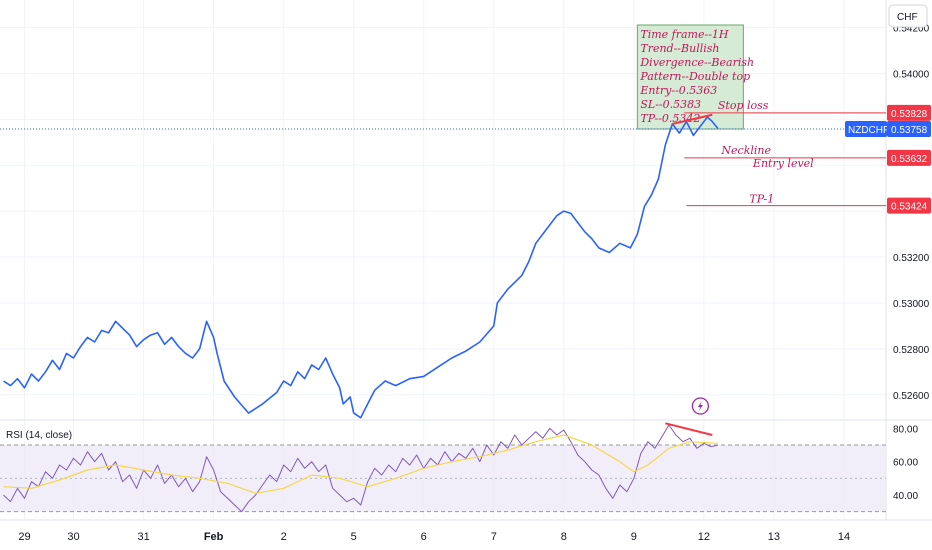 Image resolution: width=932 pixels, height=550 pixels. What do you see at coordinates (634, 537) in the screenshot?
I see `date-tick-label: 9` at bounding box center [634, 537].